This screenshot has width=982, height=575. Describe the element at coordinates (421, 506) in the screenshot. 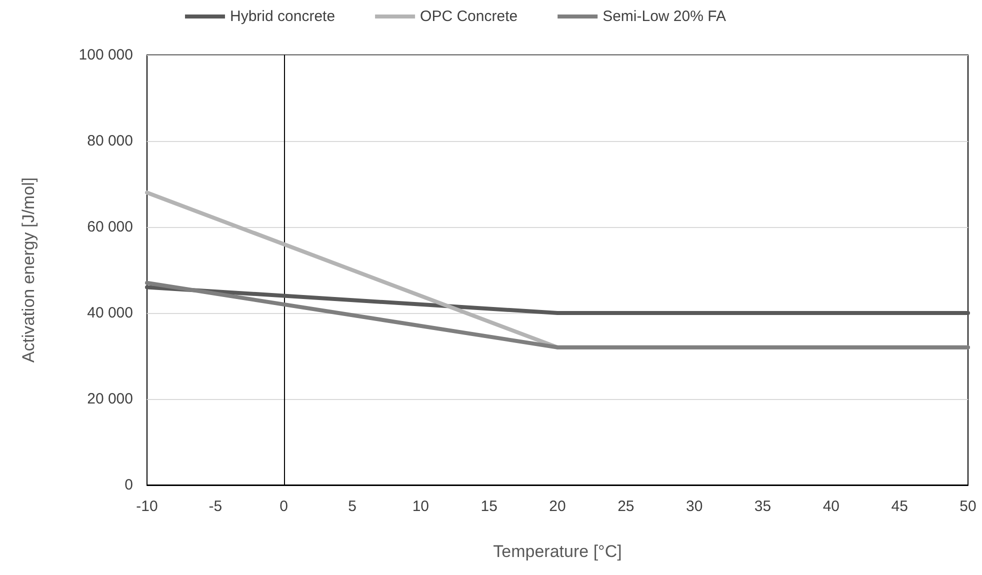

I see `x-tick-label: 10` at that location.